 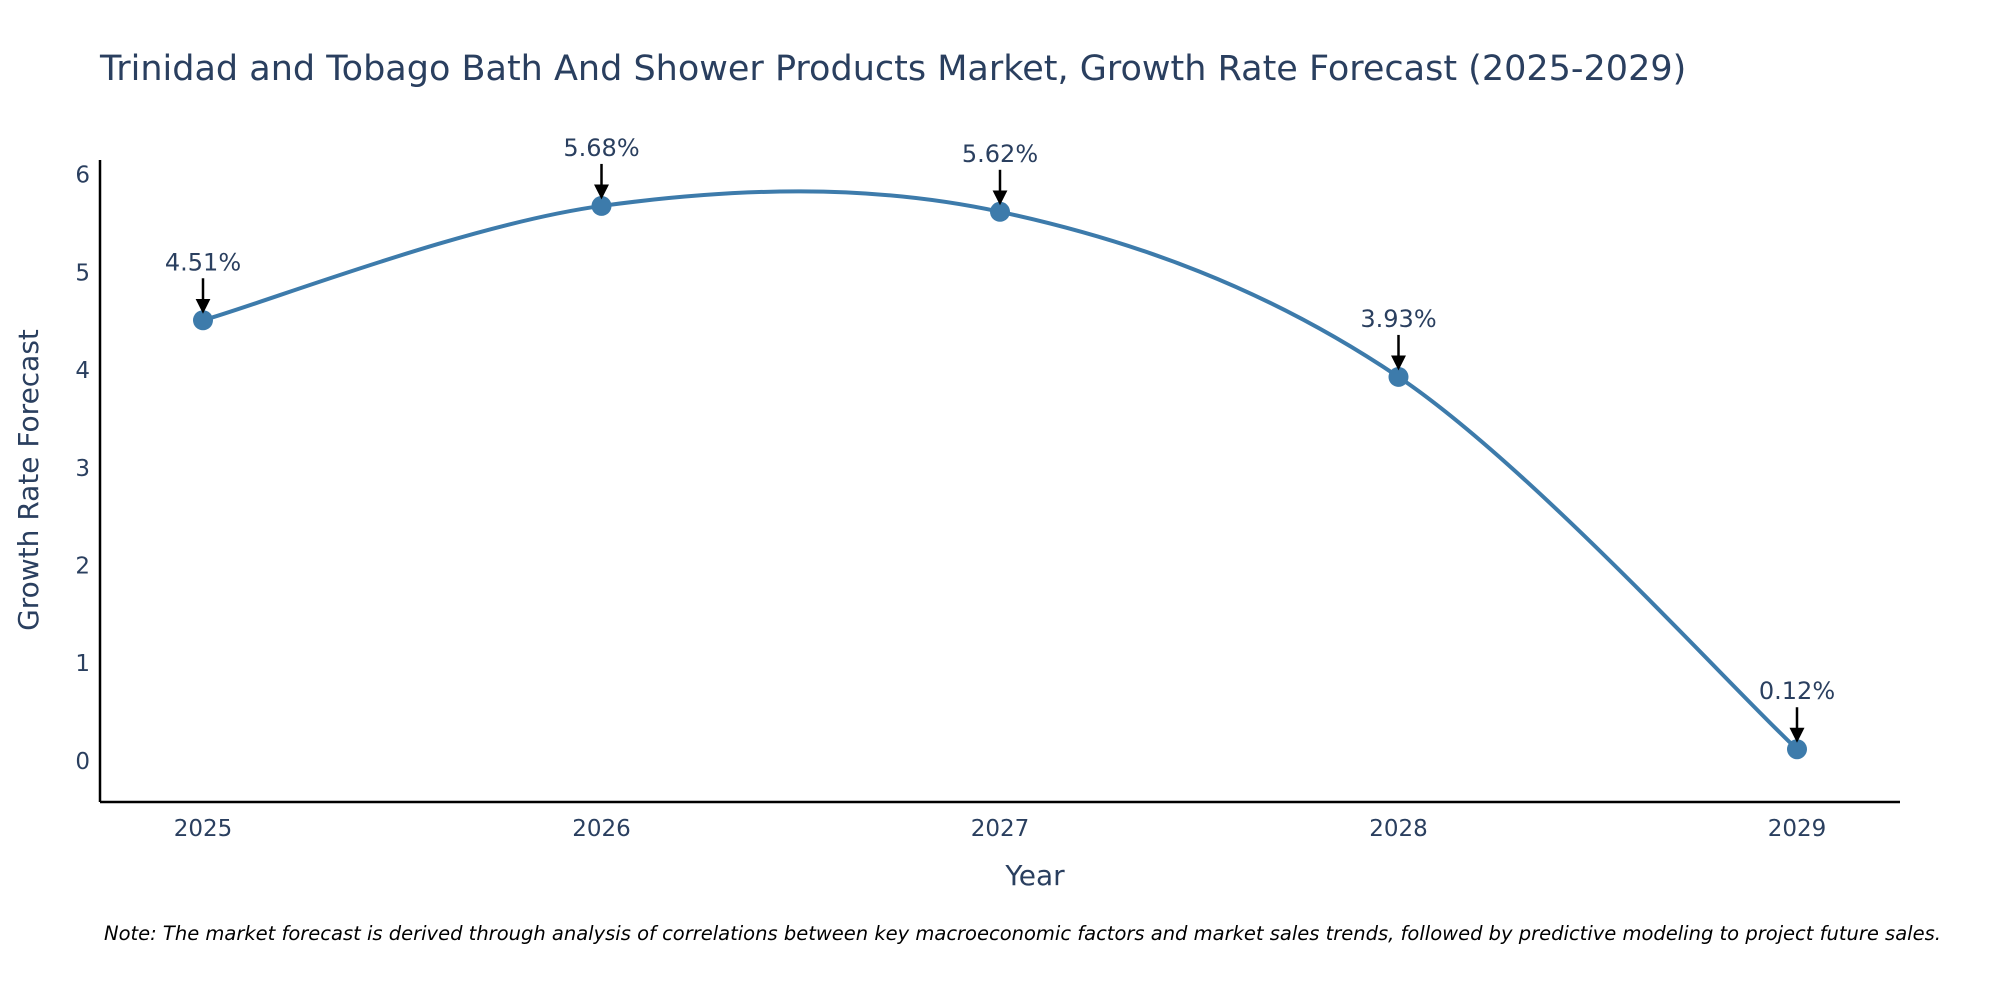 What do you see at coordinates (1797, 749) in the screenshot?
I see `data-point-2029` at bounding box center [1797, 749].